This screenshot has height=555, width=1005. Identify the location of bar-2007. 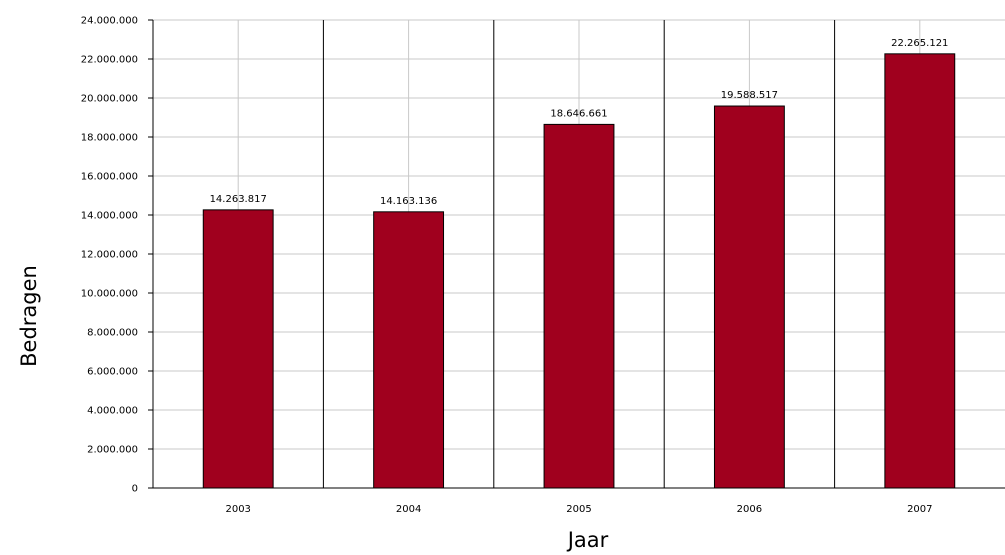
(920, 271).